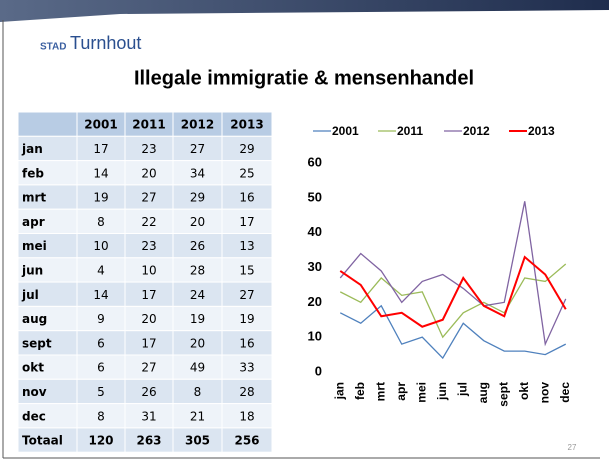 The width and height of the screenshot is (609, 466). I want to click on x-tick-label: dec, so click(565, 392).